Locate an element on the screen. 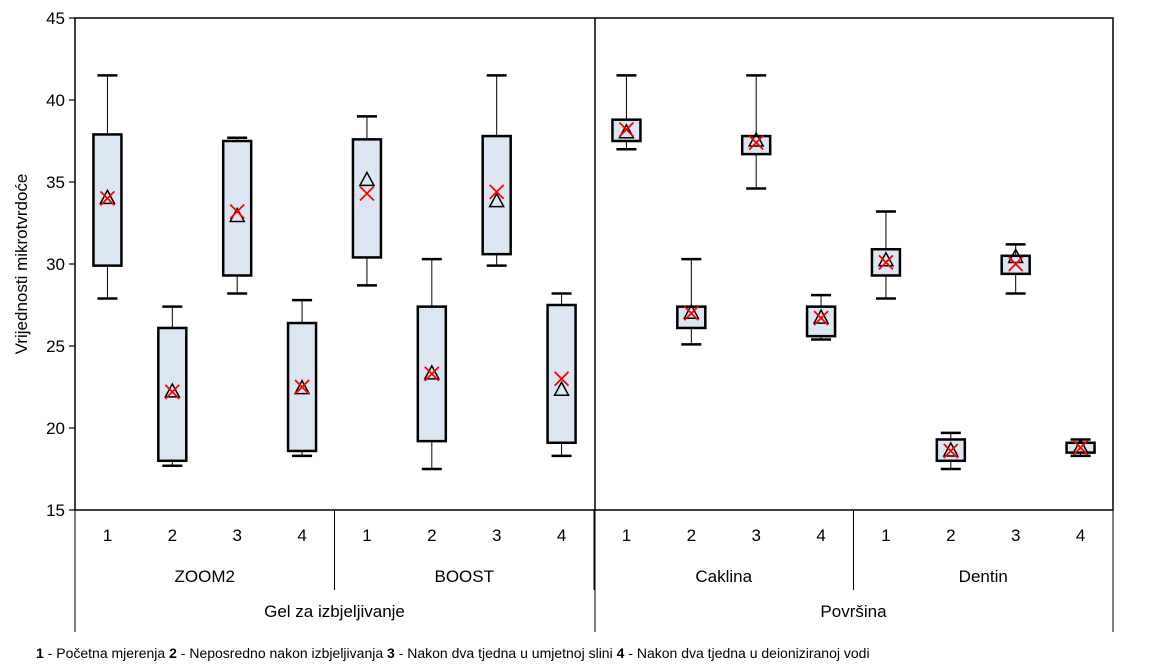  y-tick-label: 25 is located at coordinates (55, 346).